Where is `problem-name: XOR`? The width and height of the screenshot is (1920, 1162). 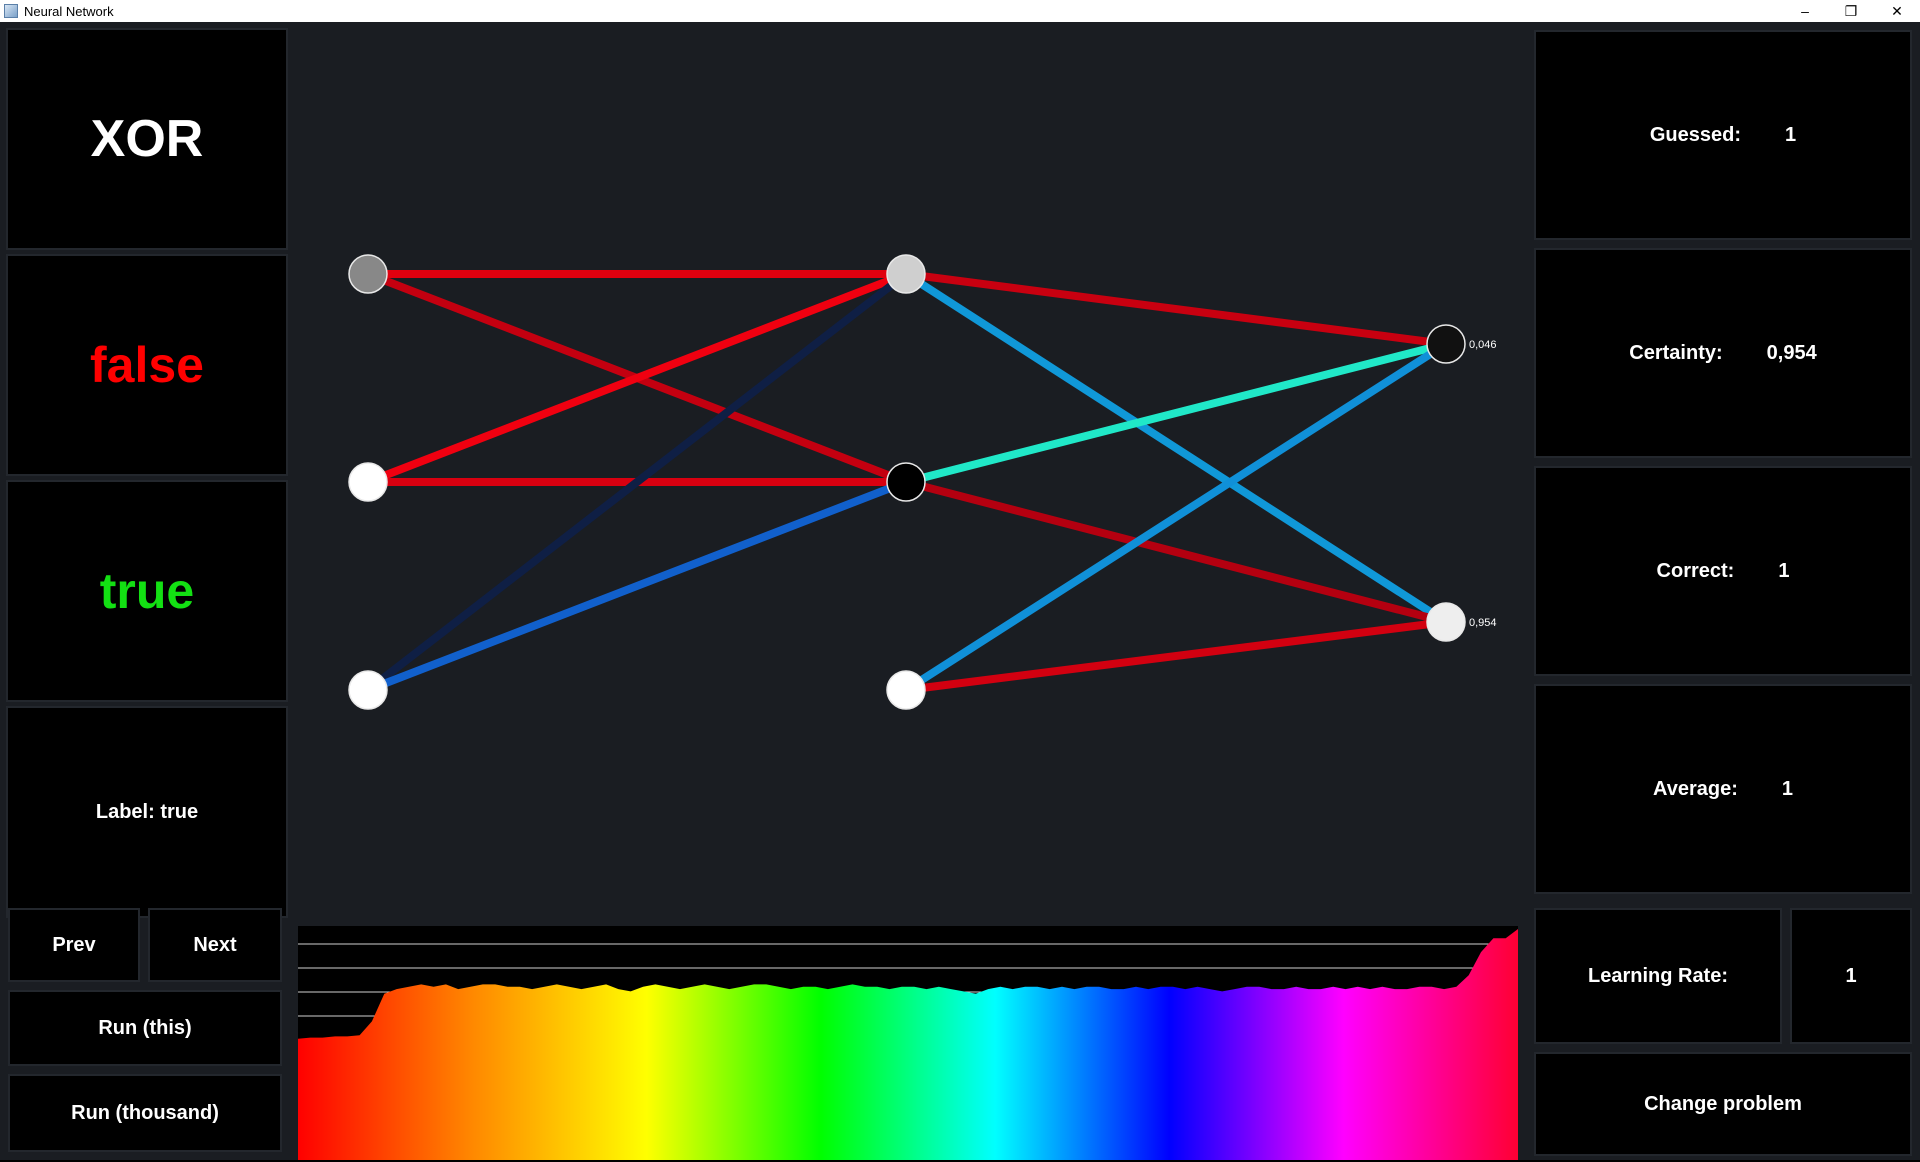
problem-name: XOR is located at coordinates (147, 139).